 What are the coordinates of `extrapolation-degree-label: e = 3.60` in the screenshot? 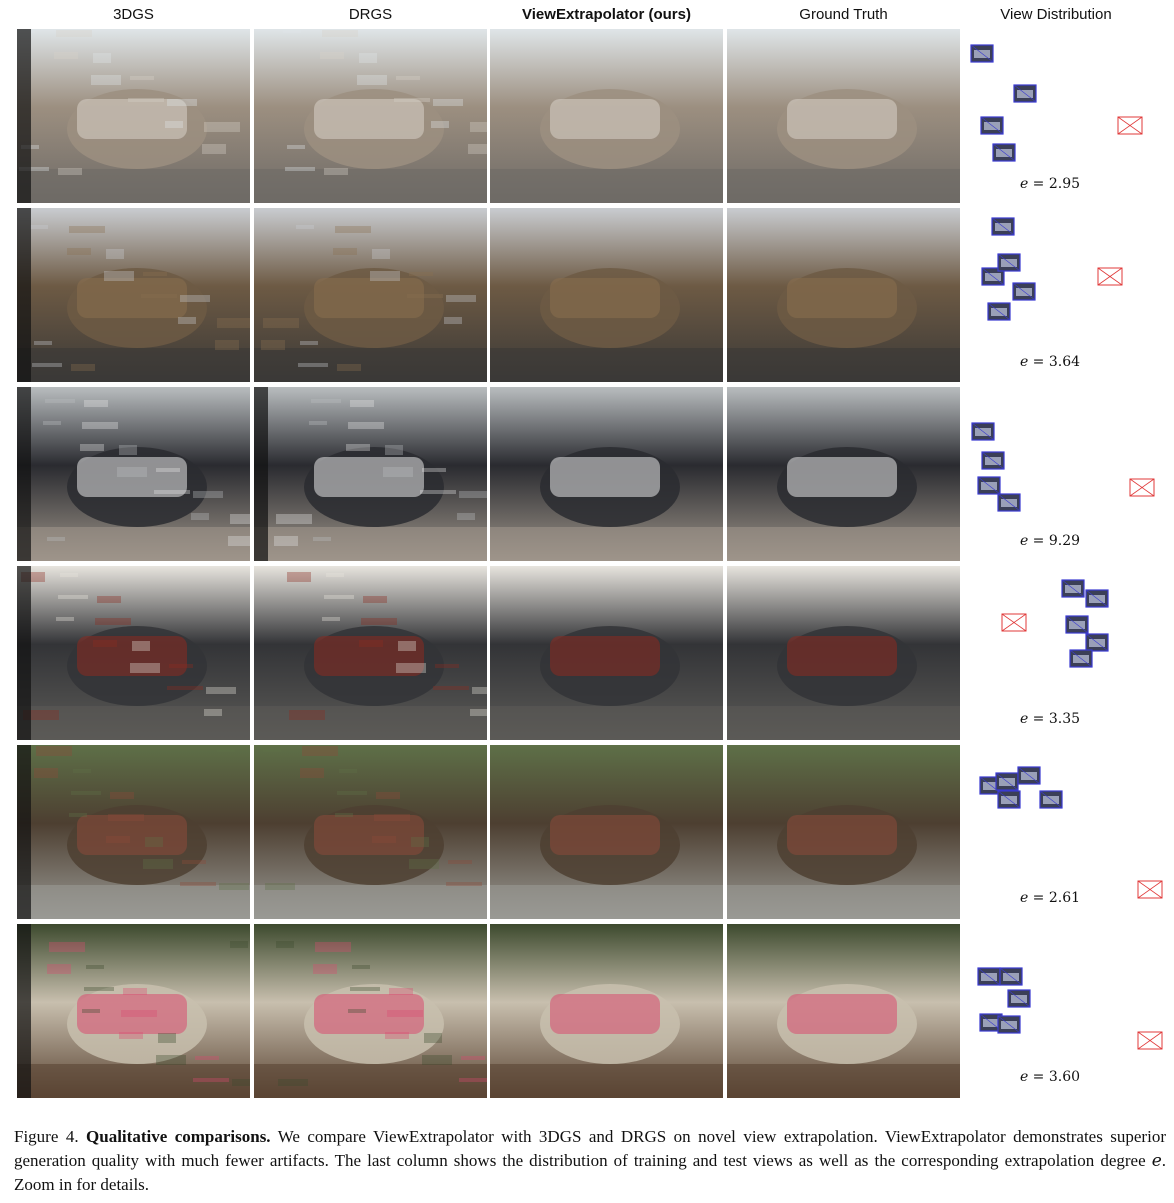 It's located at (1050, 1077).